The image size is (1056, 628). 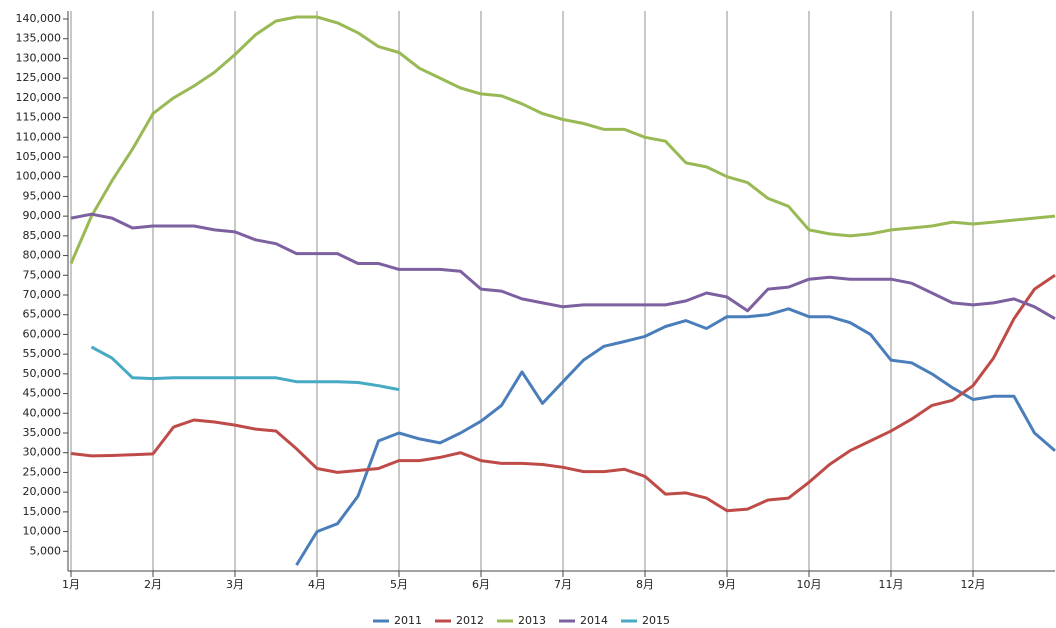 I want to click on legend-label: 2012, so click(x=470, y=620).